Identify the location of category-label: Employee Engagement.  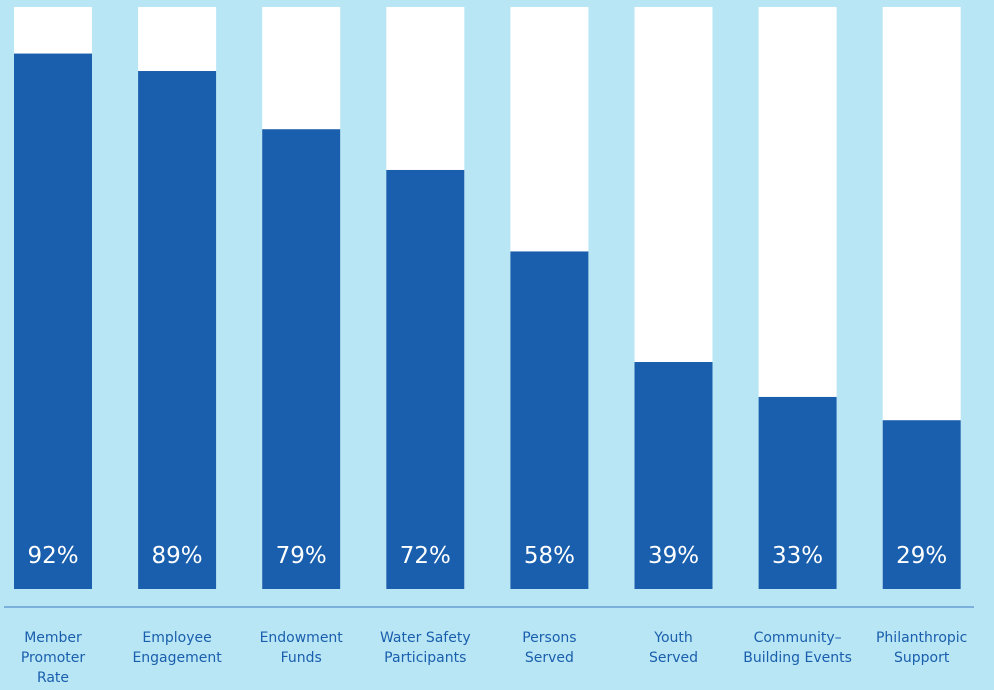
(177, 648).